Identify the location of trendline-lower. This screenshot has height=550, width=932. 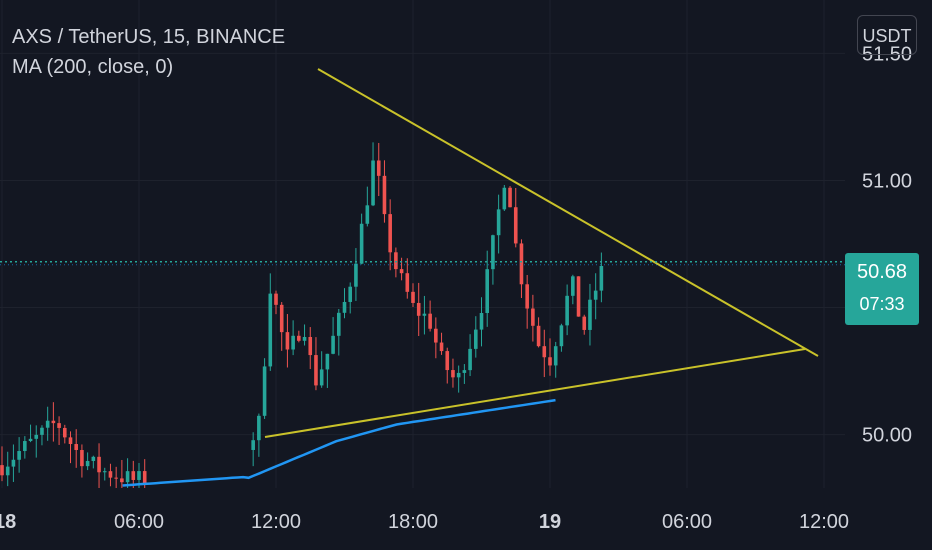
(535, 393).